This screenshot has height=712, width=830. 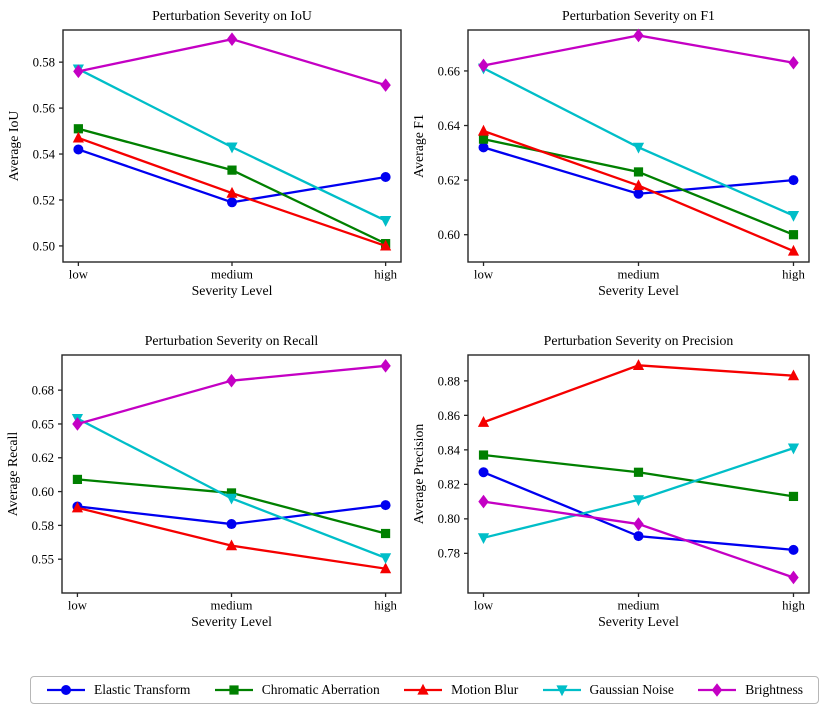 I want to click on y-tick-label: 0.80, so click(x=449, y=519).